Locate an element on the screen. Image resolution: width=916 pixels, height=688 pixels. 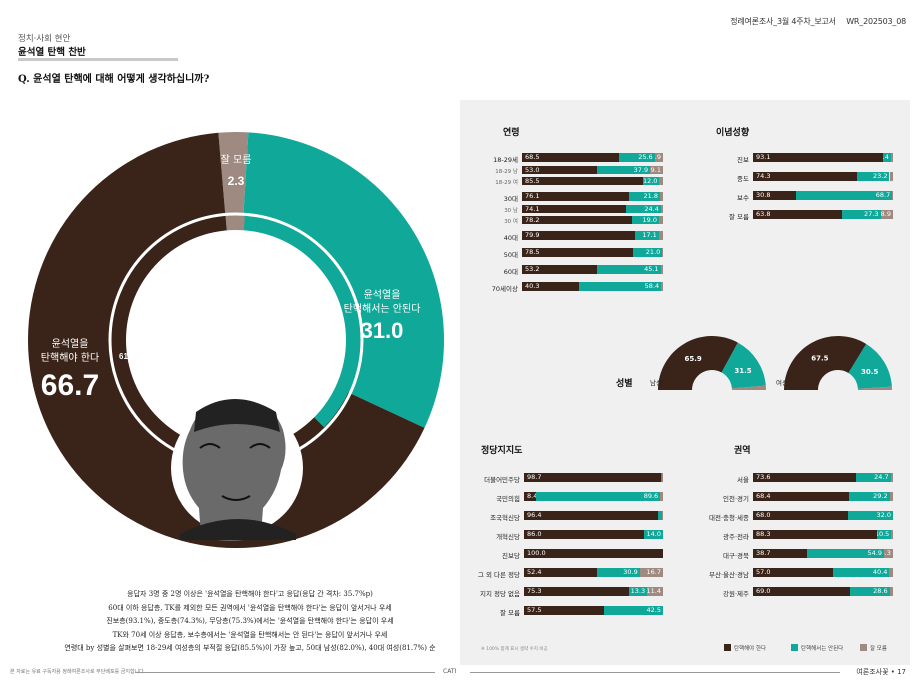
age-bar-segment: 85.5 is located at coordinates (582, 181).